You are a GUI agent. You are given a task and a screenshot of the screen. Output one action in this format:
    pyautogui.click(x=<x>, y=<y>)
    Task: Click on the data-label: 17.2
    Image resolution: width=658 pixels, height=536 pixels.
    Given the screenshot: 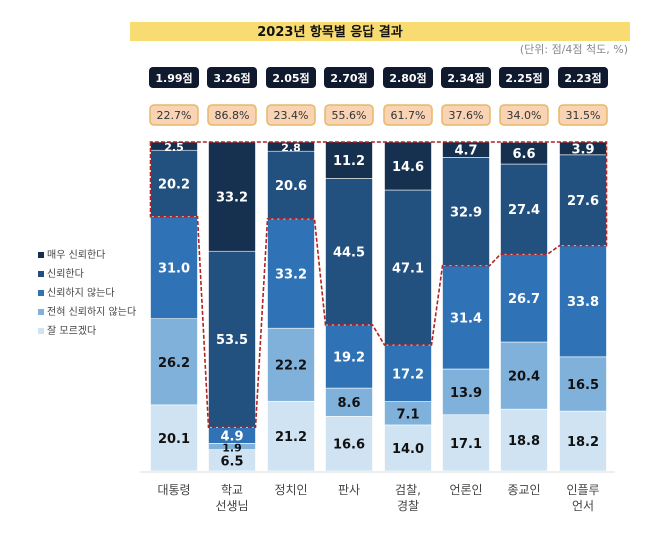 What is the action you would take?
    pyautogui.click(x=408, y=374)
    